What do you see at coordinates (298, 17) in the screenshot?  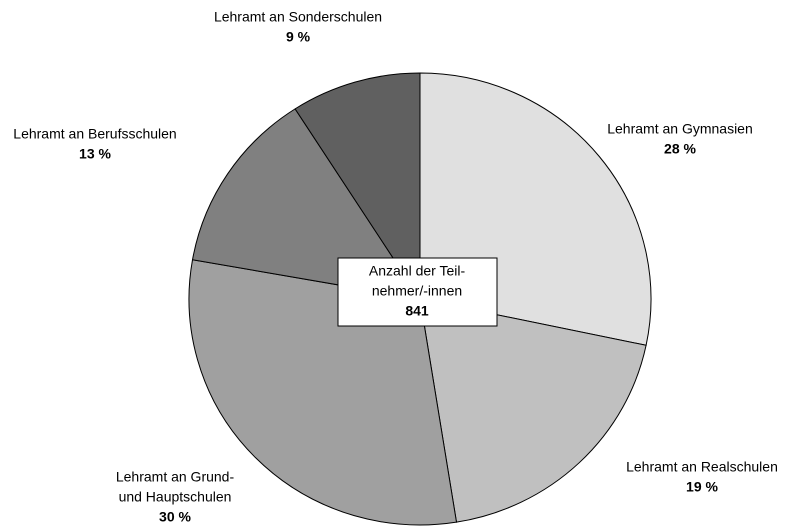 I see `slice-label: Lehramt an Sonderschulen` at bounding box center [298, 17].